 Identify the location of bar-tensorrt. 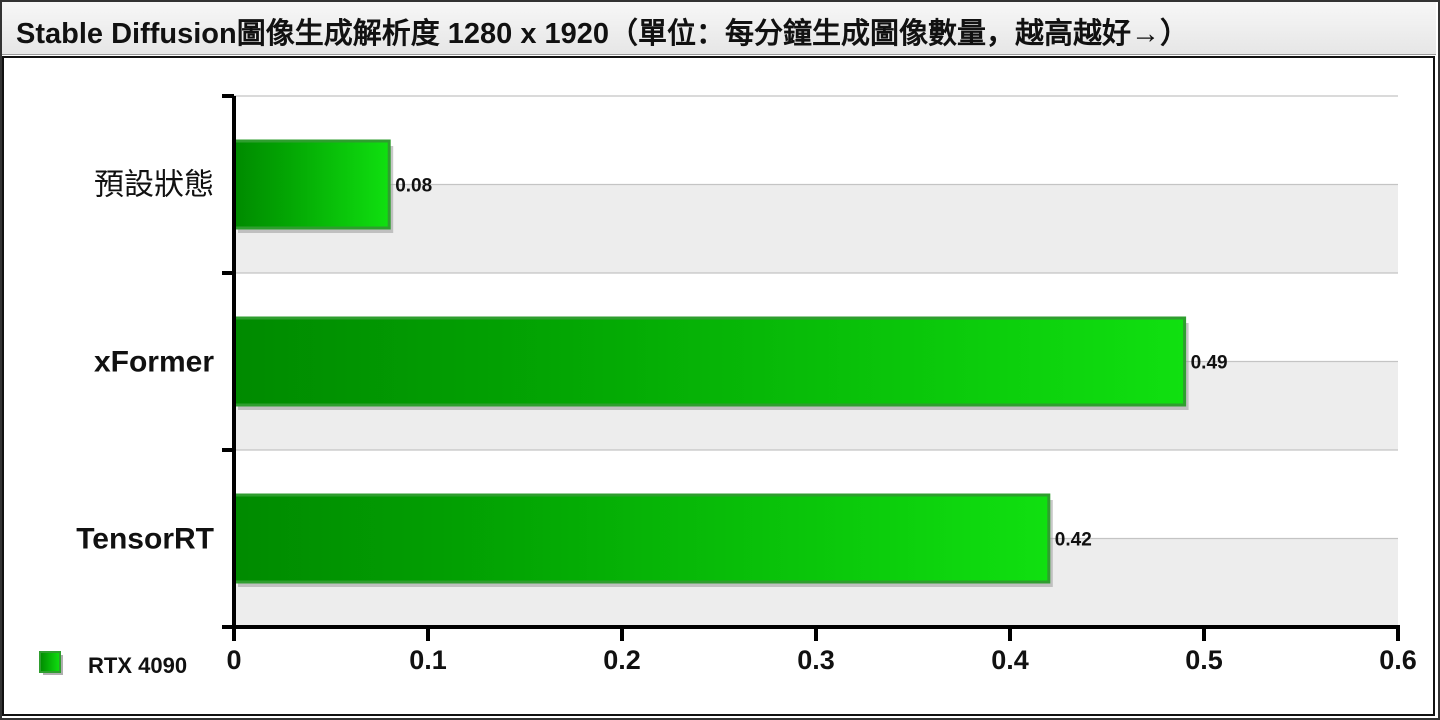
(641, 538).